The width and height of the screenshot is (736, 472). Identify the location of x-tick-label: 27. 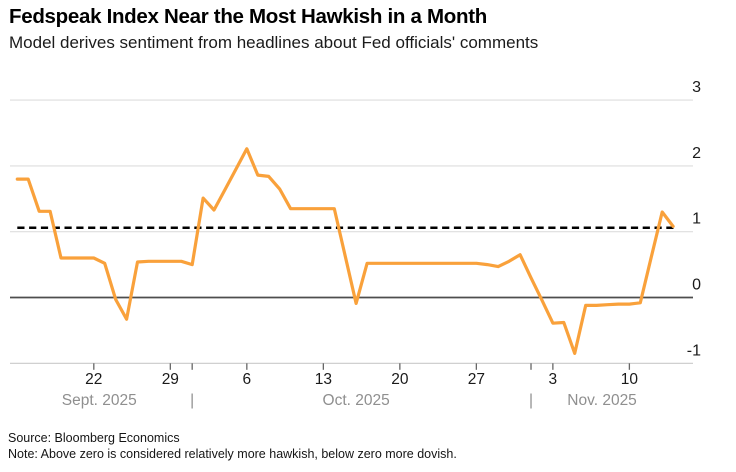
(476, 379).